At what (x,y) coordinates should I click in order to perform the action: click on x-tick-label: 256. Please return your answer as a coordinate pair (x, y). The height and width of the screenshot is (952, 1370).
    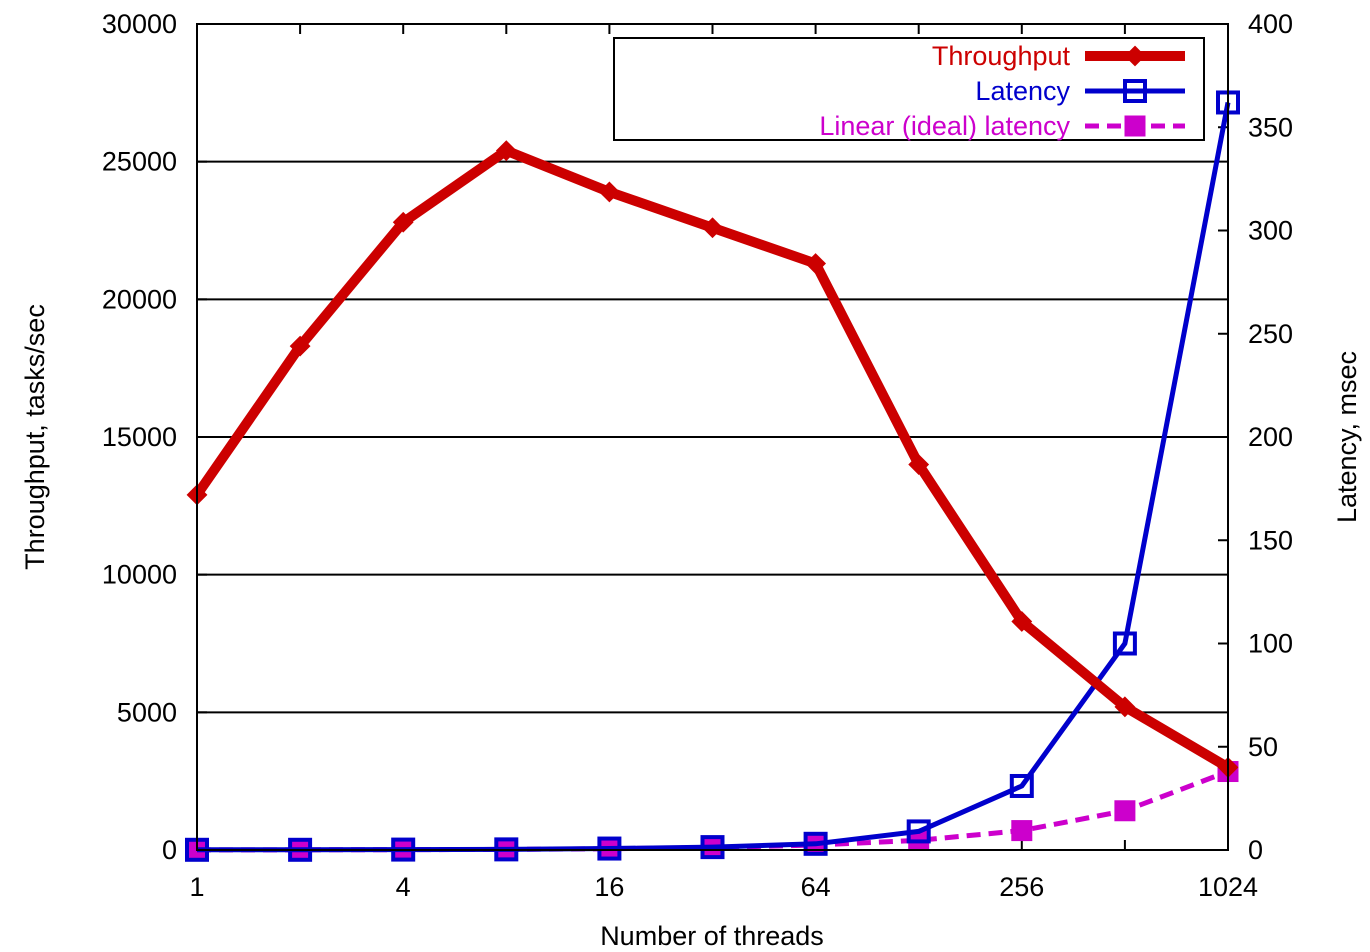
    Looking at the image, I should click on (1021, 887).